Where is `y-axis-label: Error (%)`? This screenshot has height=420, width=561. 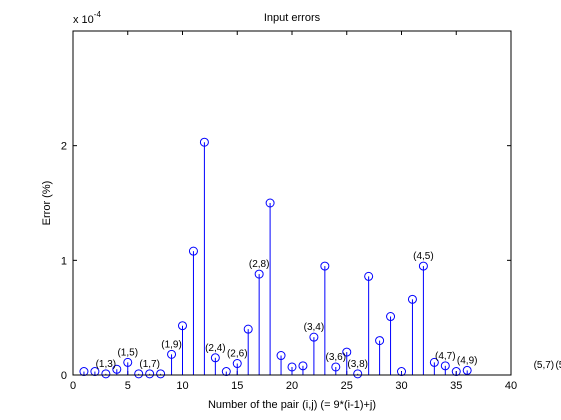 y-axis-label: Error (%) is located at coordinates (47, 203).